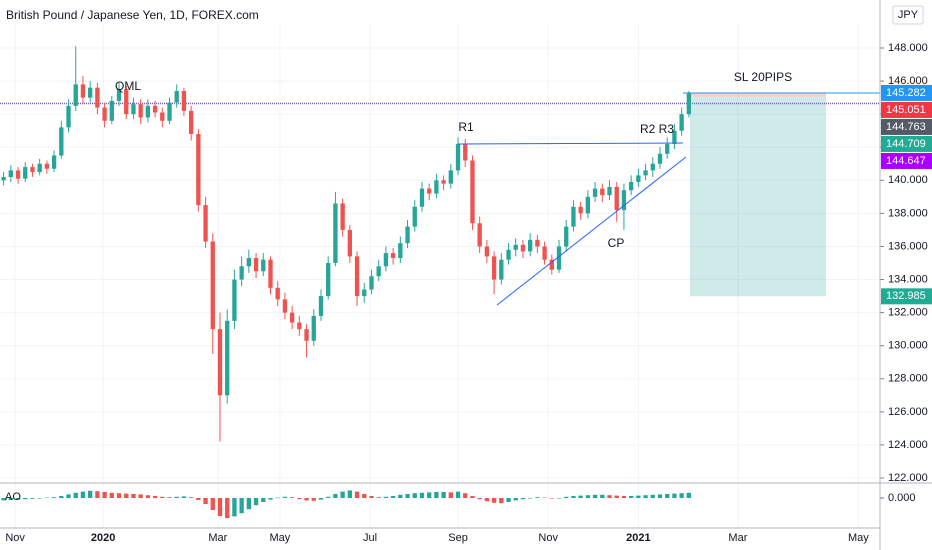 The width and height of the screenshot is (932, 550). I want to click on target-zone, so click(758, 196).